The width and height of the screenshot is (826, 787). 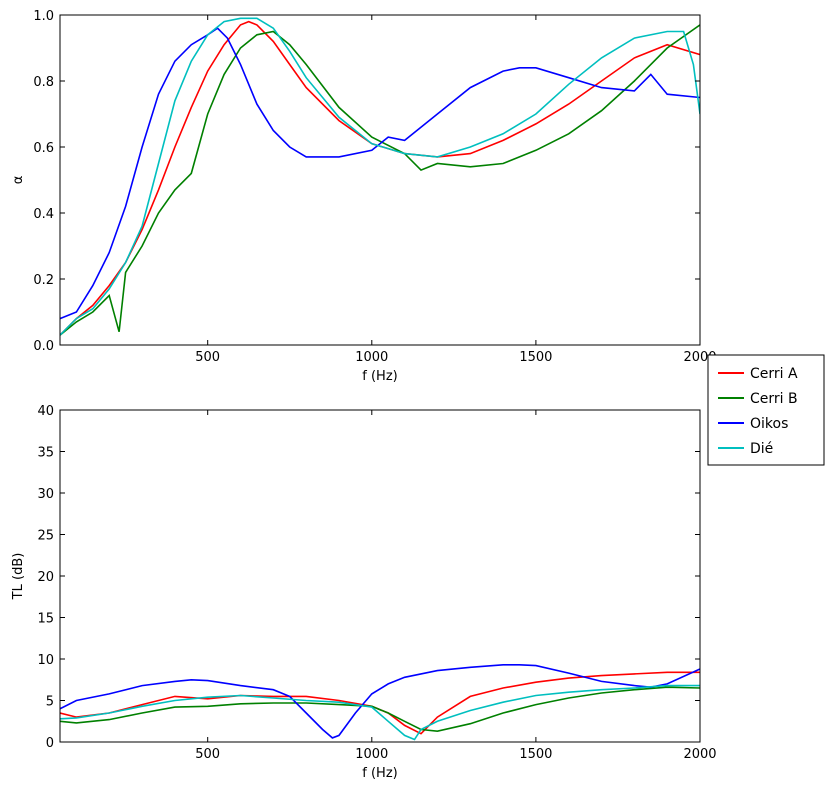 I want to click on tl-series-cerri-b, so click(x=380, y=709).